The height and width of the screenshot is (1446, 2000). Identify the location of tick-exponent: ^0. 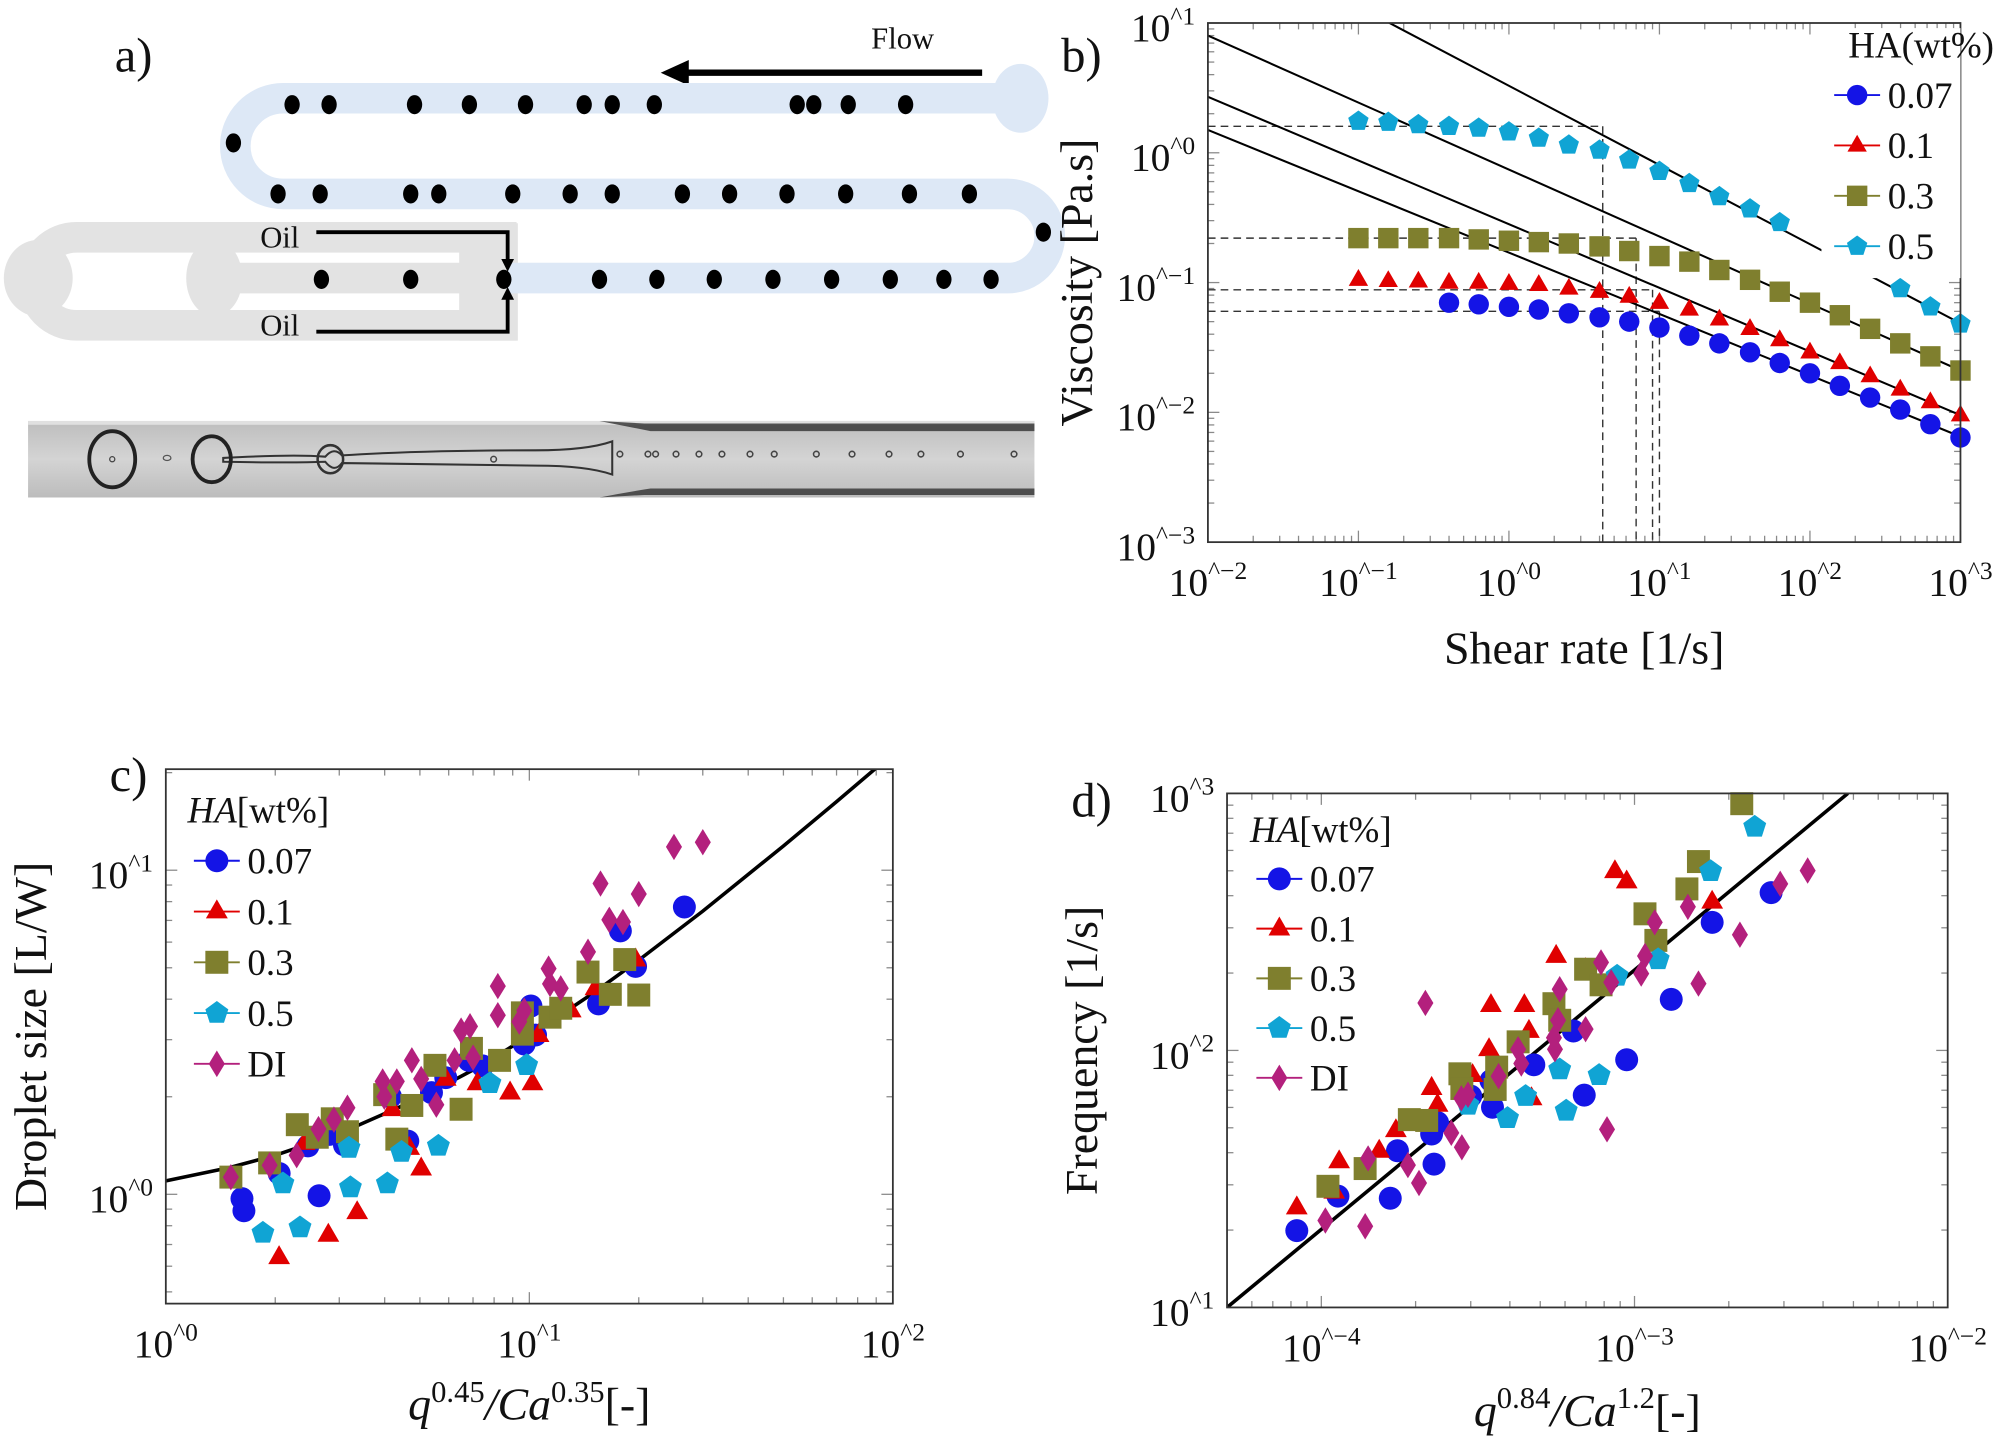
(185, 1332).